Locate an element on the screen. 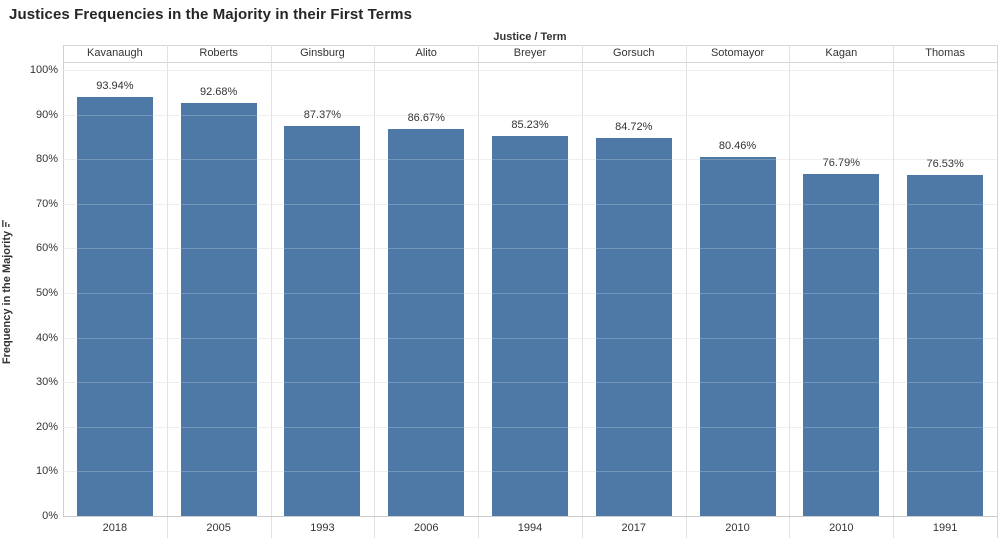 This screenshot has width=1000, height=538. x-axis-line is located at coordinates (530, 516).